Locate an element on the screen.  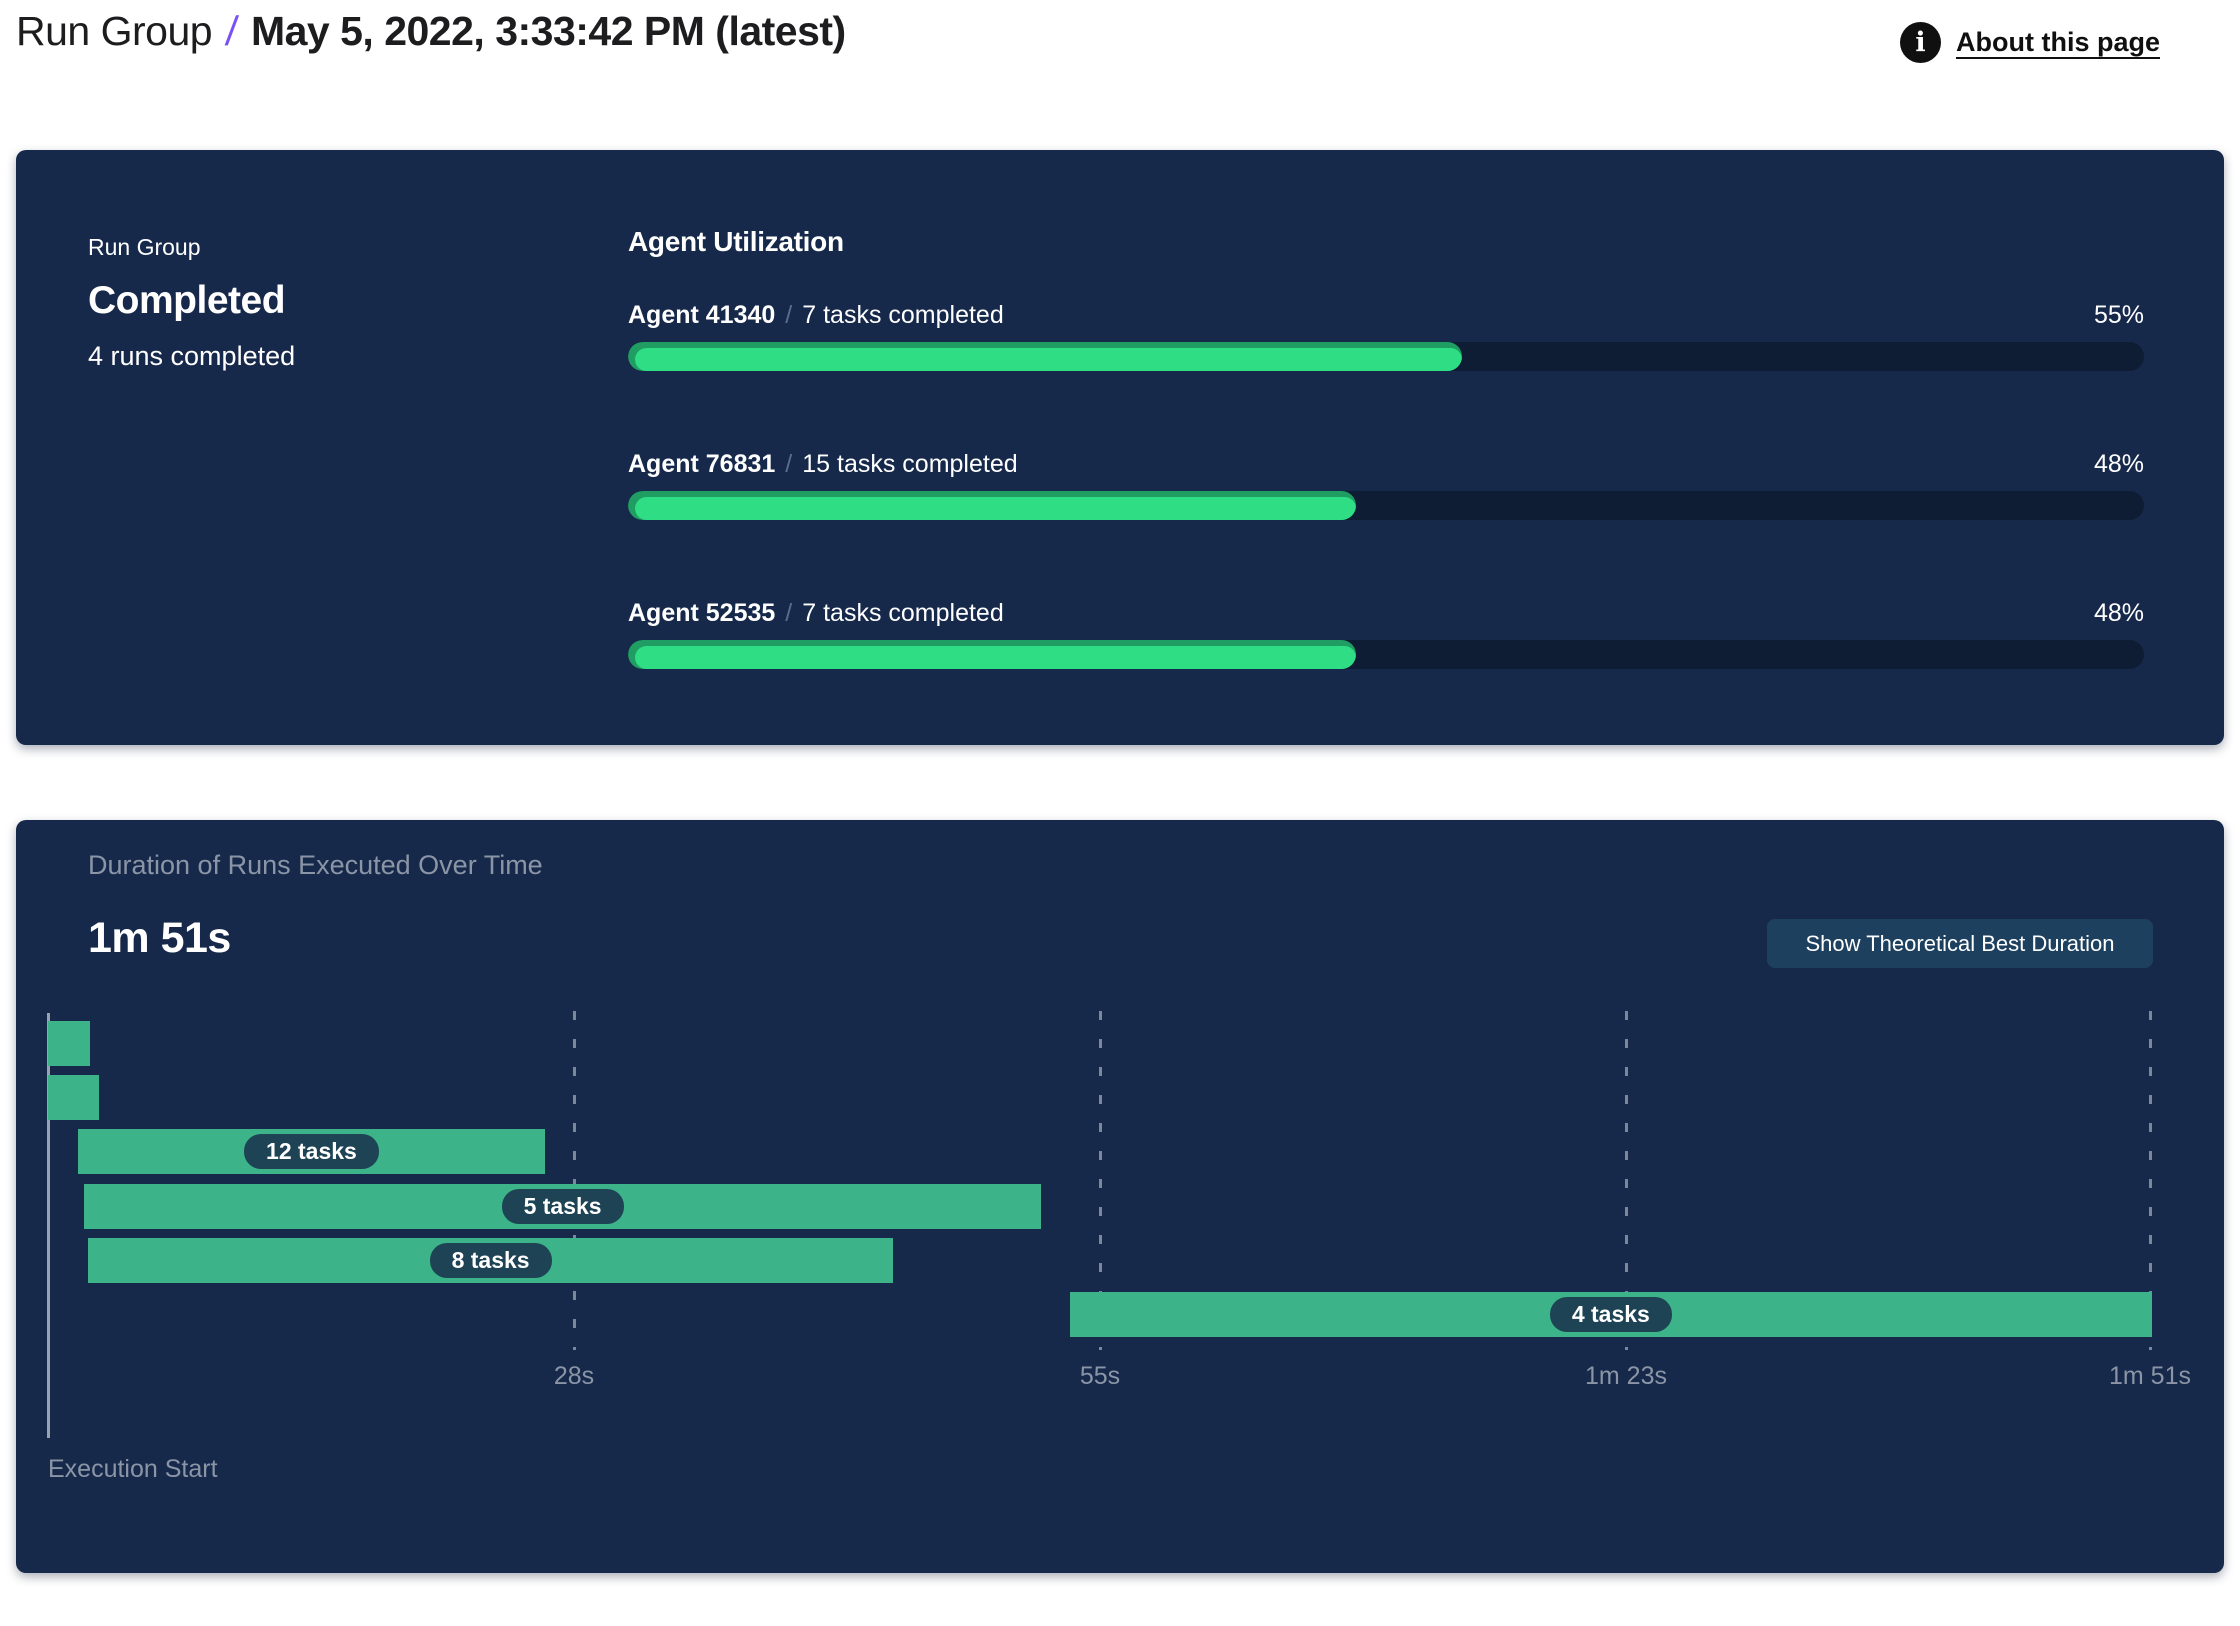
run-group-summary: Run Group Completed 4 runs completed is located at coordinates (191, 303).